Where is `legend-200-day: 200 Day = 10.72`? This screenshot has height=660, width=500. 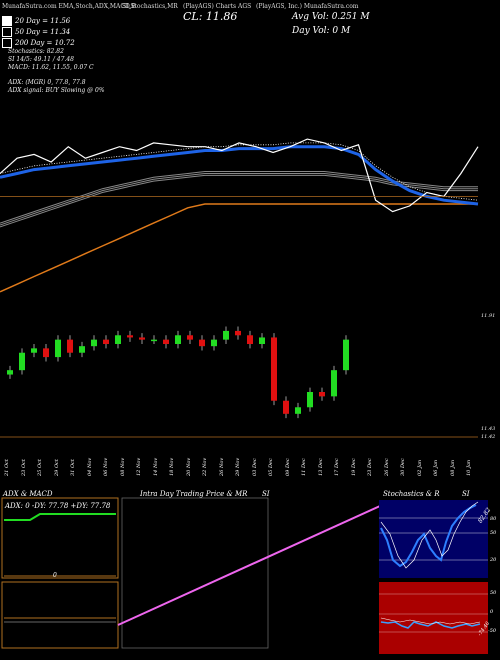 legend-200-day: 200 Day = 10.72 is located at coordinates (38, 43).